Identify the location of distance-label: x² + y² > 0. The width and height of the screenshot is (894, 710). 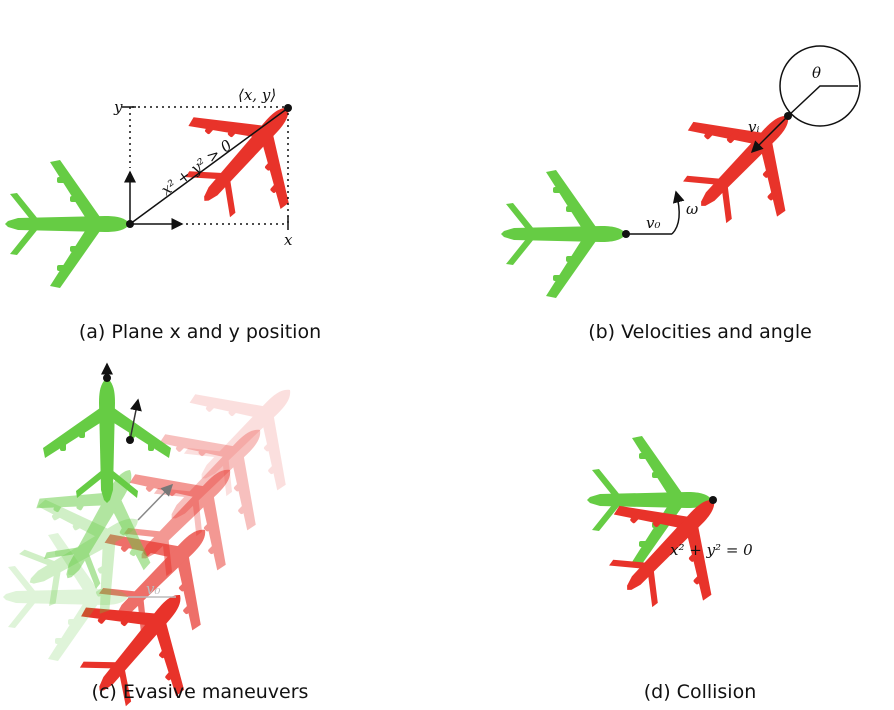
(197, 167).